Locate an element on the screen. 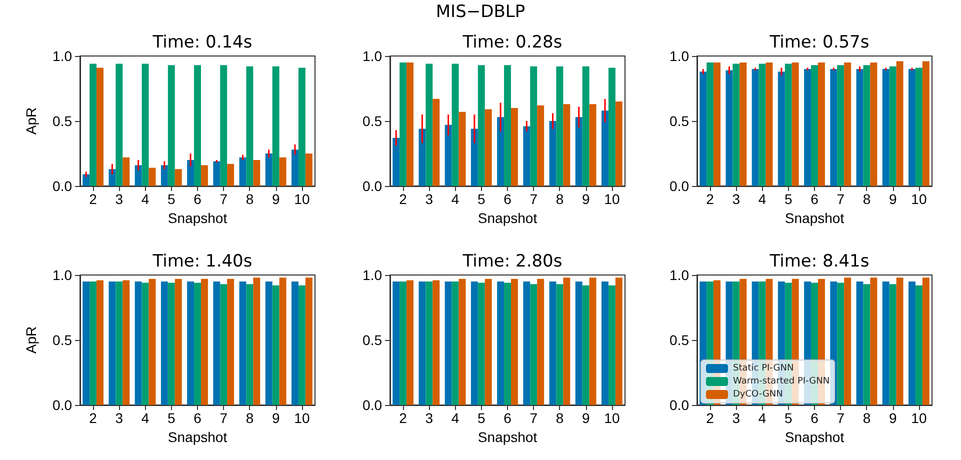 This screenshot has height=460, width=961. chart-title: Time: 0.14s is located at coordinates (202, 42).